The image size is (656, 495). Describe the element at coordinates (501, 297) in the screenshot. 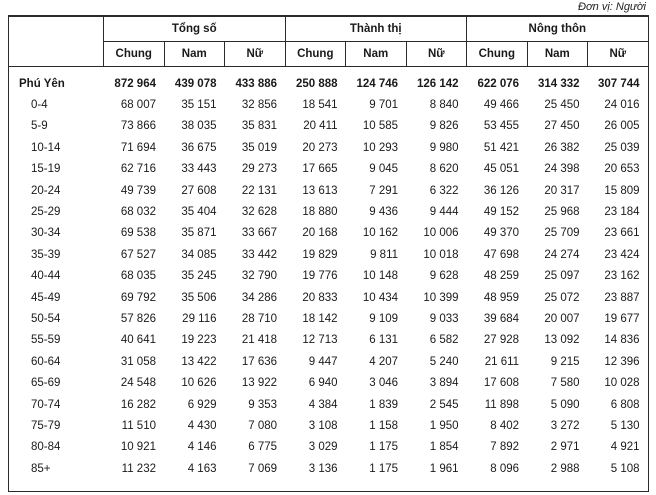

I see `cell-value: 48 959` at that location.